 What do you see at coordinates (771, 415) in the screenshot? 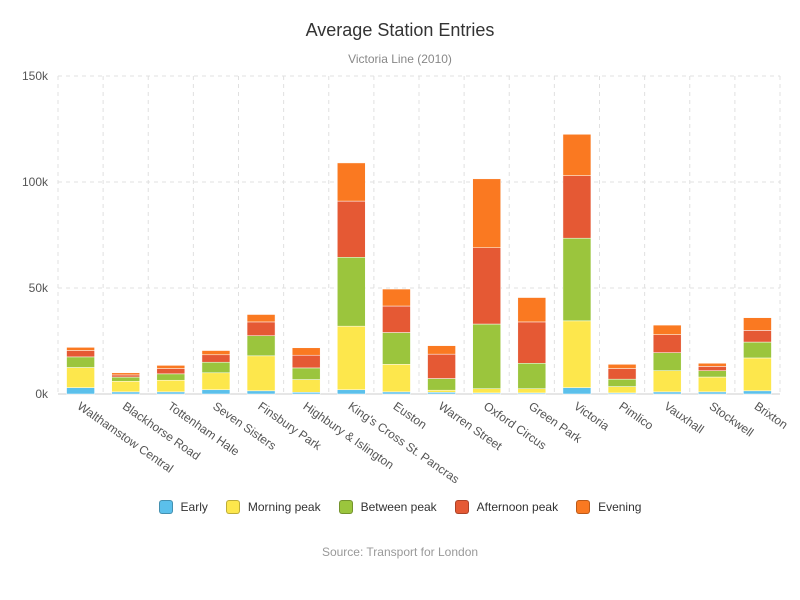
I see `x-tick-label: Brixton` at bounding box center [771, 415].